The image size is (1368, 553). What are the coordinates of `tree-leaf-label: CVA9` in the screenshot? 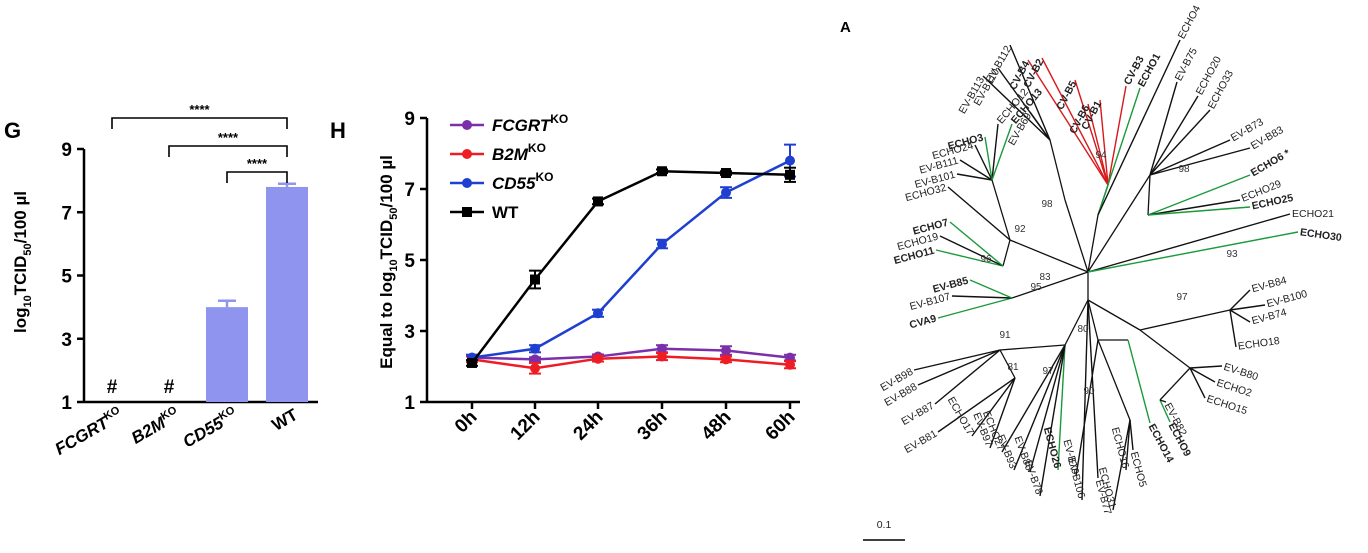 It's located at (923, 322).